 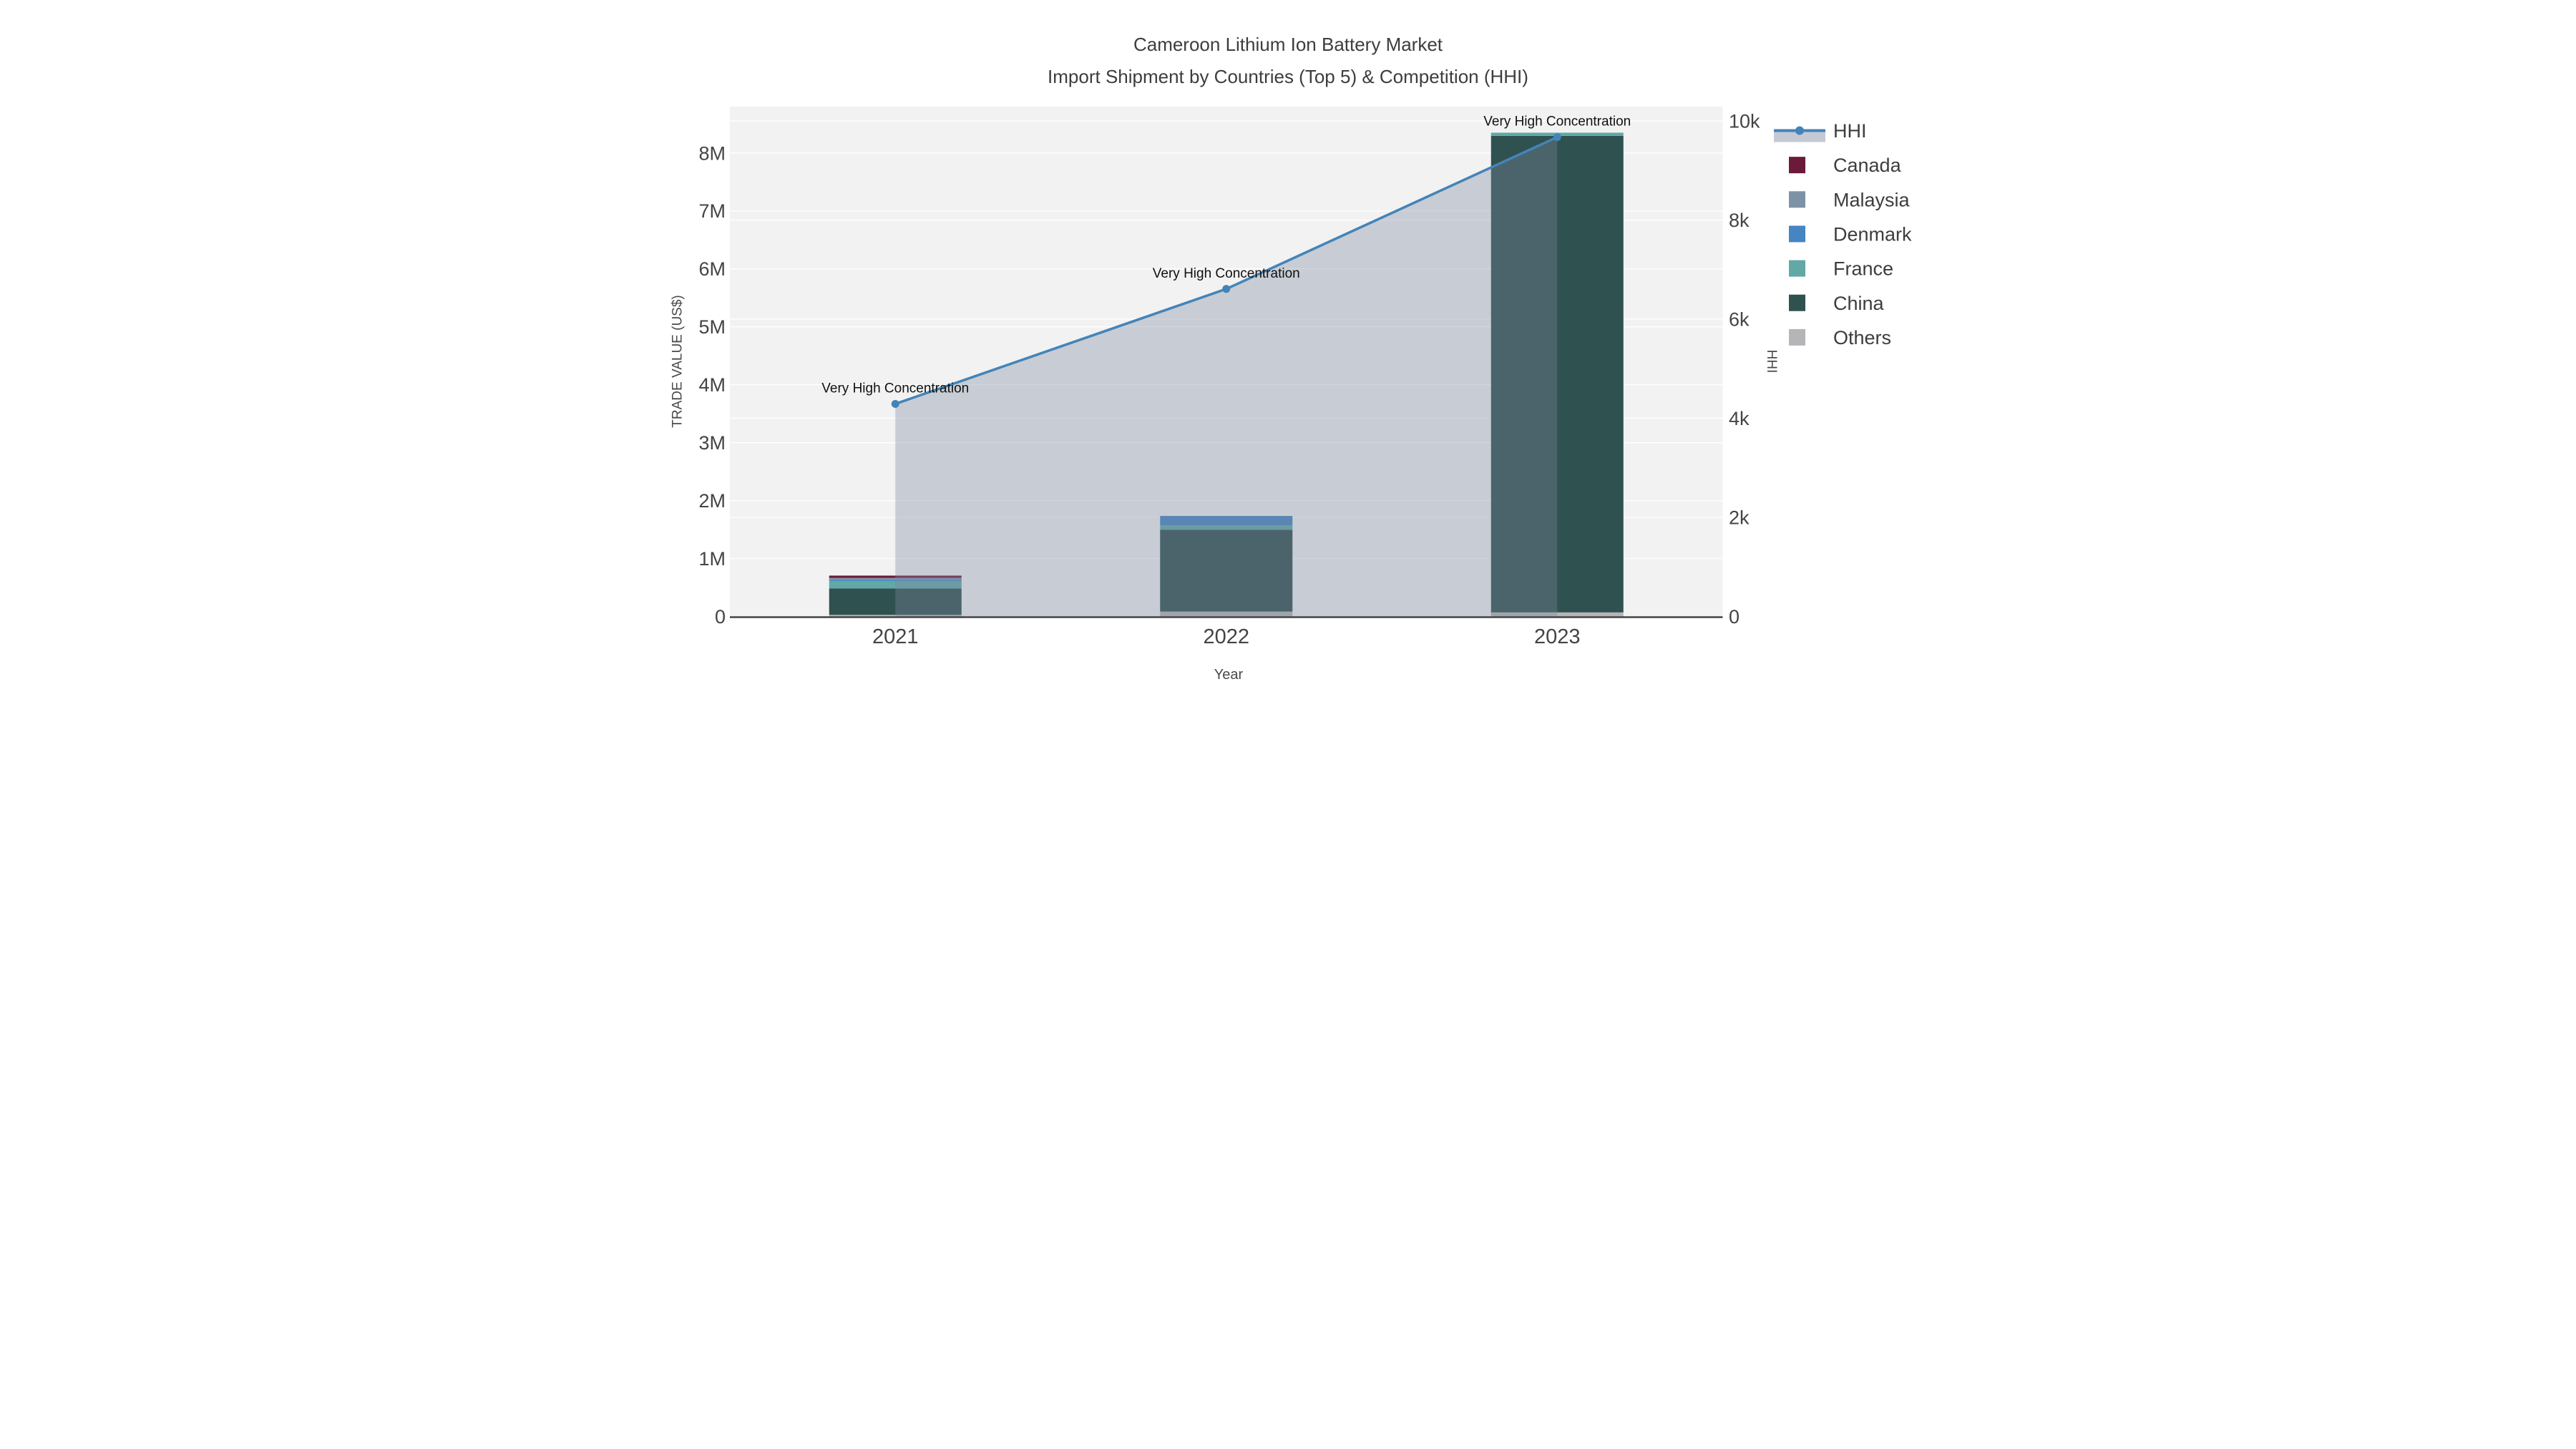 I want to click on legend-item-france: France, so click(x=1841, y=269).